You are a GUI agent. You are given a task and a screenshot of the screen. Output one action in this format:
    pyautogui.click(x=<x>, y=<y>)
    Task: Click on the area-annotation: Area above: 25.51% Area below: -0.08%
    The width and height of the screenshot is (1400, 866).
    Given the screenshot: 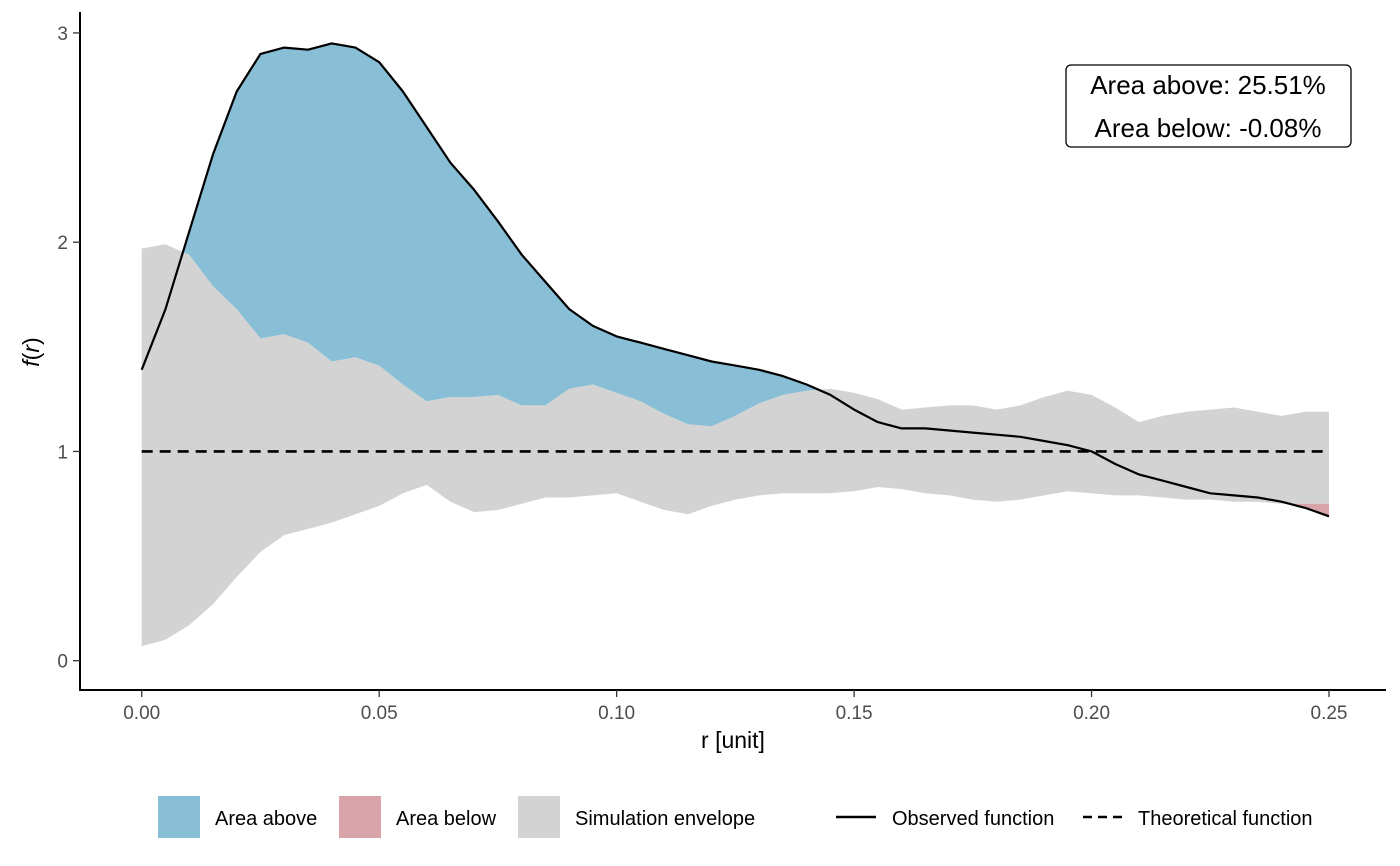 What is the action you would take?
    pyautogui.click(x=1208, y=106)
    